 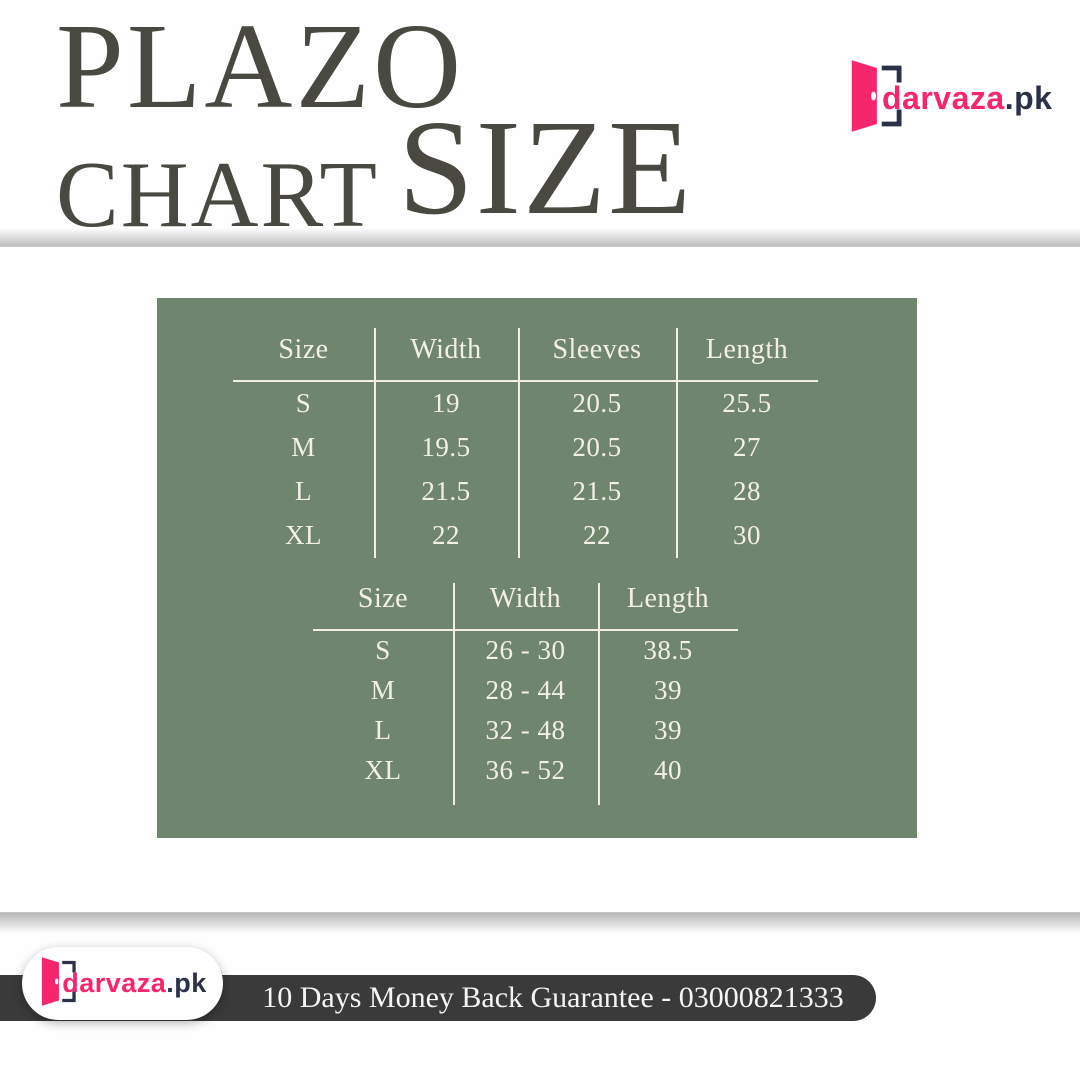 I want to click on page-title-plazo: PLAZO, so click(x=260, y=67).